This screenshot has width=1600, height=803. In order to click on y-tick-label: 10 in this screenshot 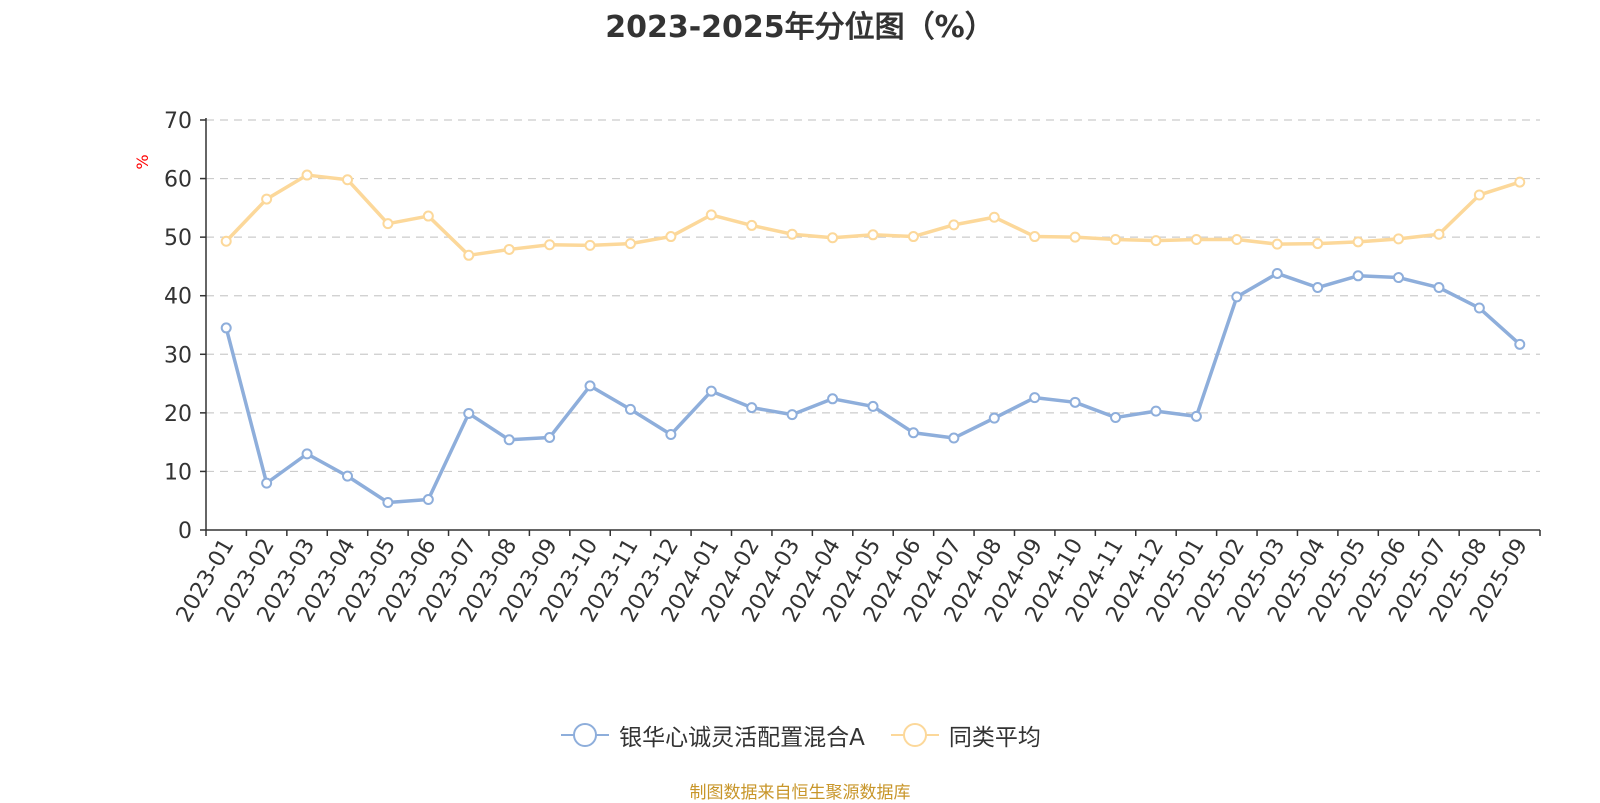, I will do `click(178, 472)`.